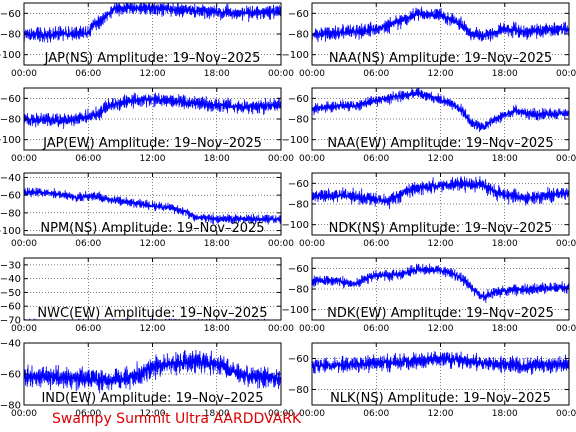  Describe the element at coordinates (10, 321) in the screenshot. I see `y-tick-label: −70` at that location.